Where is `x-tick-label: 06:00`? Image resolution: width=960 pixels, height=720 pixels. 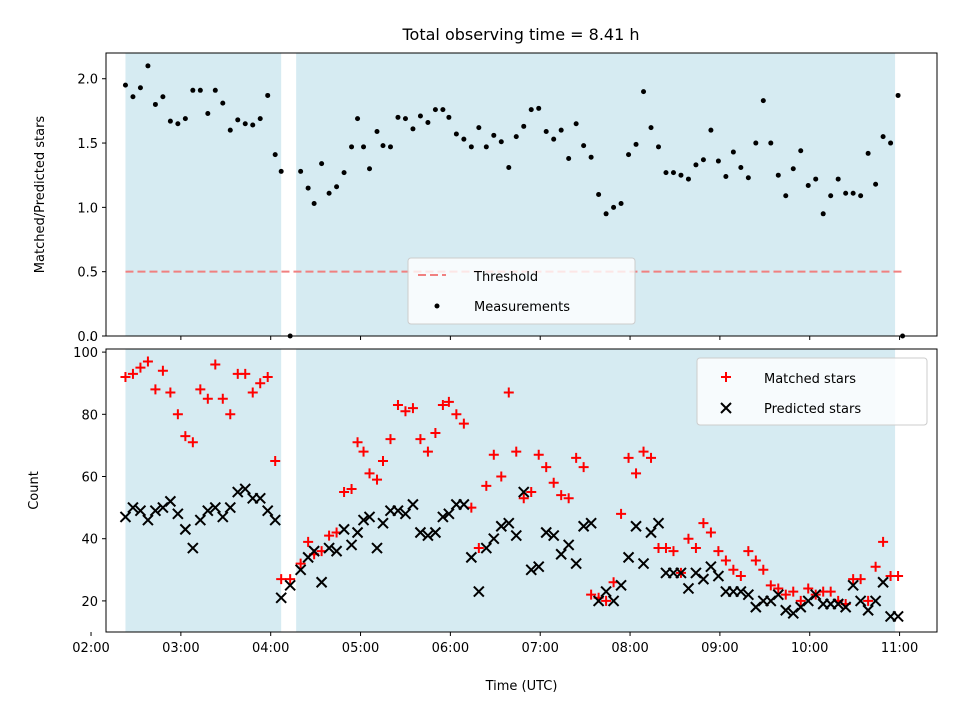
x-tick-label: 06:00 is located at coordinates (450, 648).